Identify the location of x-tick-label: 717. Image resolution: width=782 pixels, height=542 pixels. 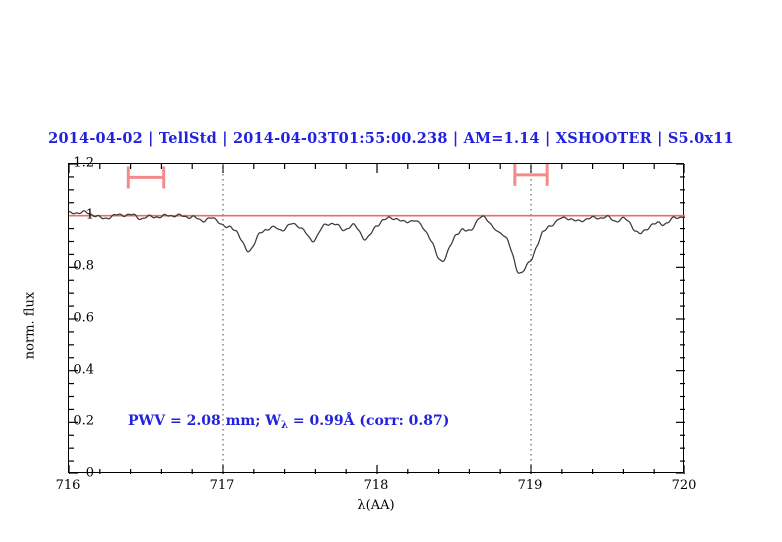
(222, 485).